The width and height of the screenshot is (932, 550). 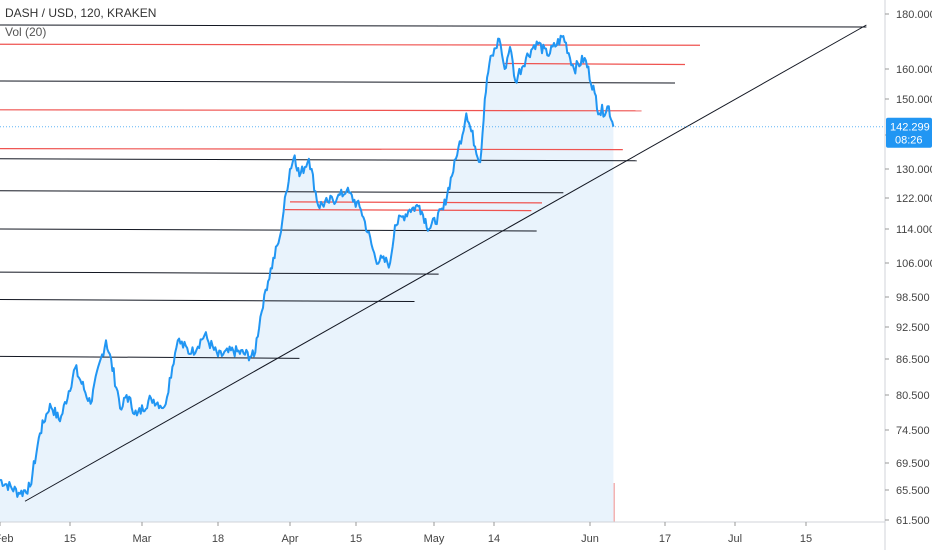 I want to click on x-tick-label: Jun, so click(x=590, y=539).